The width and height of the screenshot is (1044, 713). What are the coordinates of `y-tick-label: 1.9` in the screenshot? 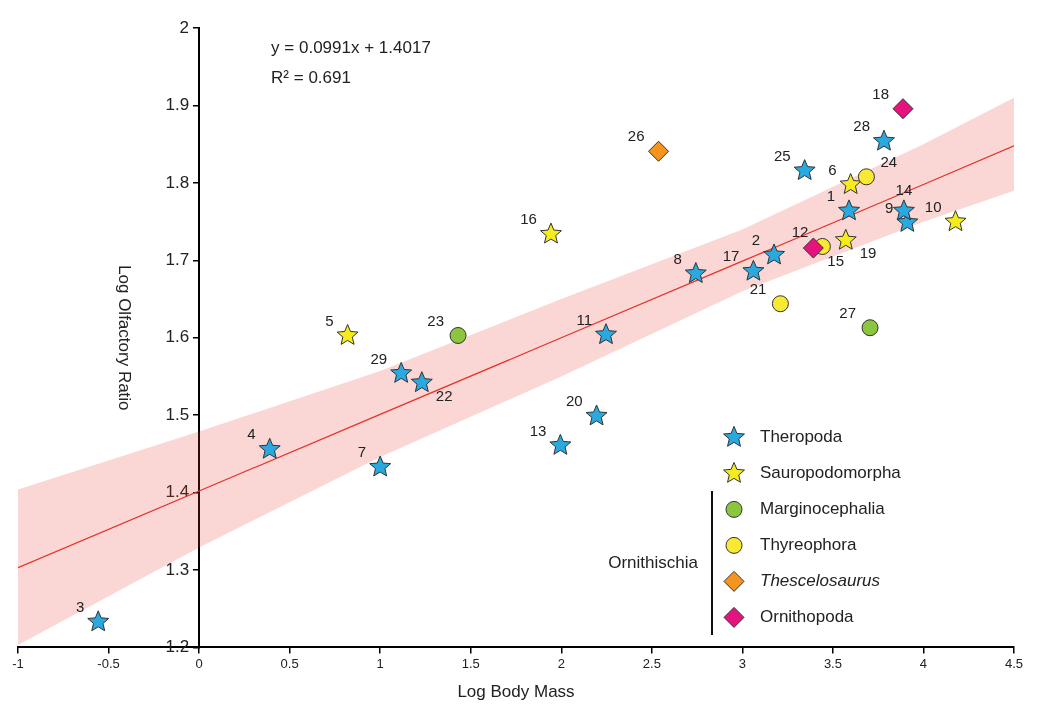 It's located at (177, 105).